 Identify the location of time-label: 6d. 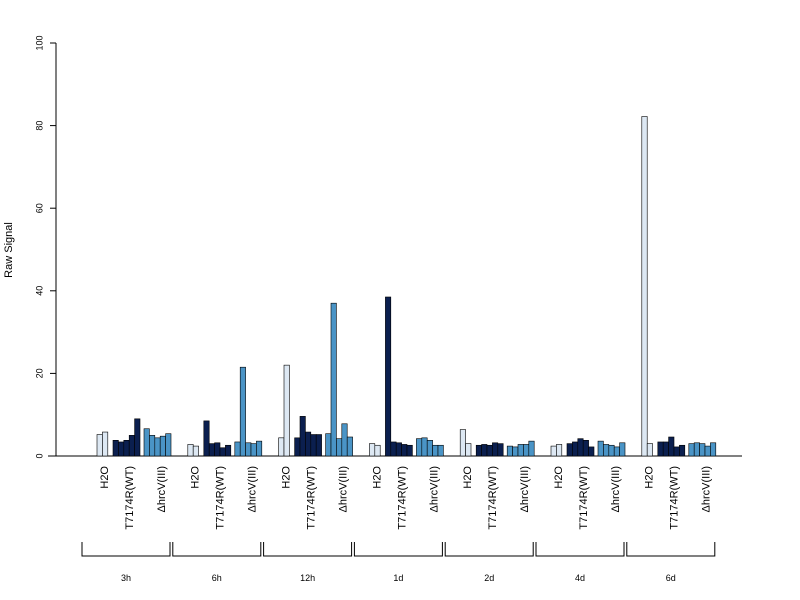
(671, 578).